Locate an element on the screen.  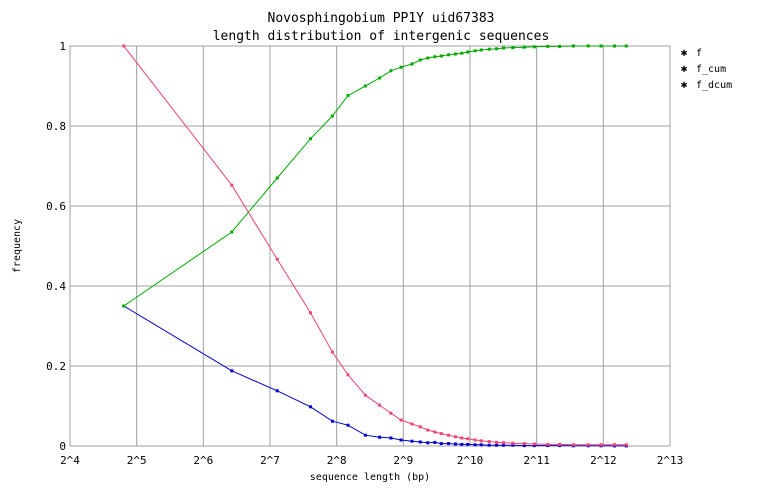
chart-title: Novosphingobium PP1Y uid67383 is located at coordinates (381, 18).